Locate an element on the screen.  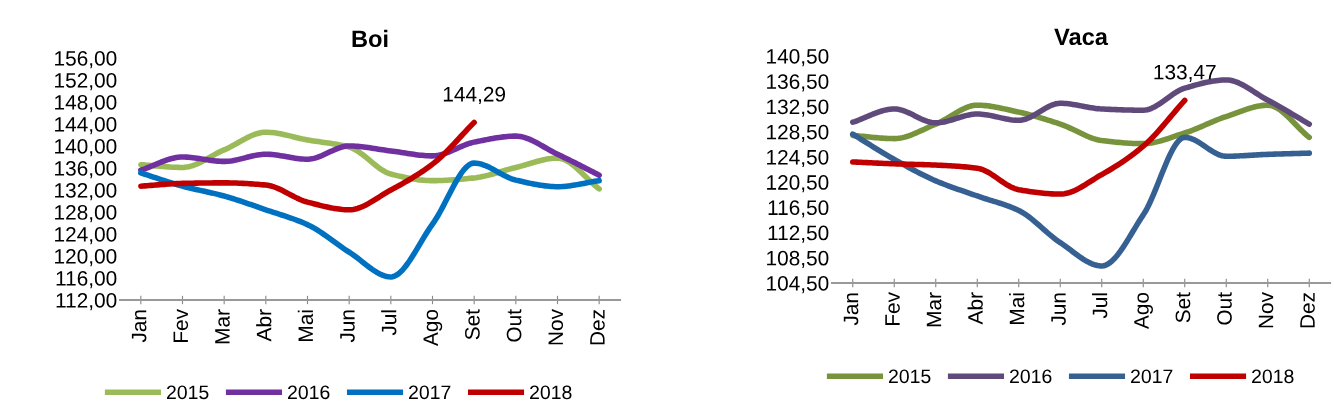
y-tick-label: 148,00 is located at coordinates (86, 104).